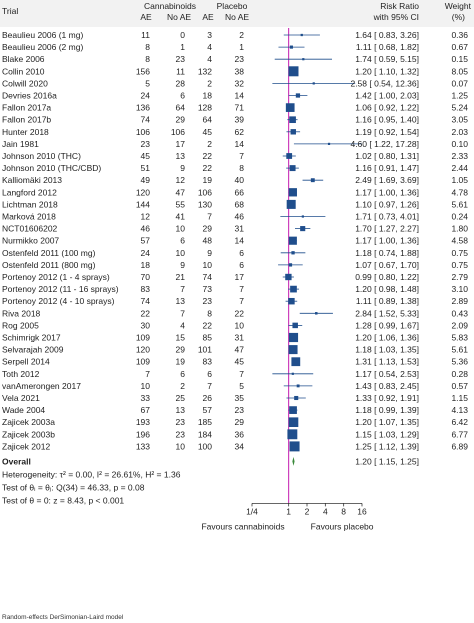  I want to click on cannabinoid-ae: 33, so click(146, 398).